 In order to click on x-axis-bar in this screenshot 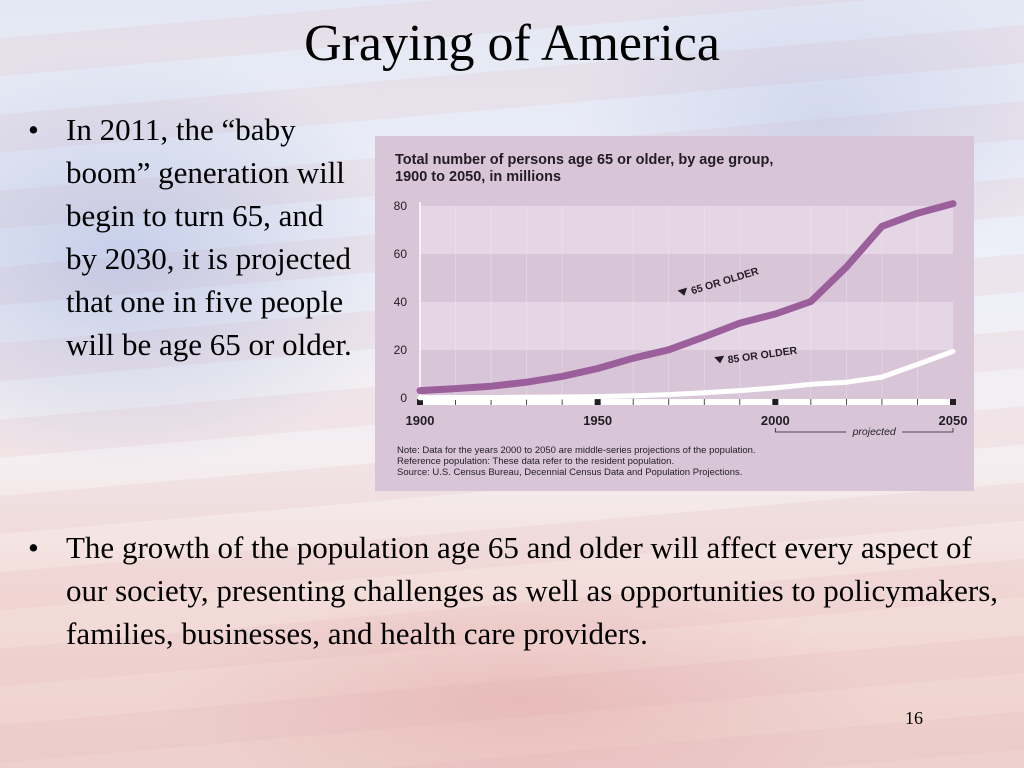, I will do `click(686, 402)`.